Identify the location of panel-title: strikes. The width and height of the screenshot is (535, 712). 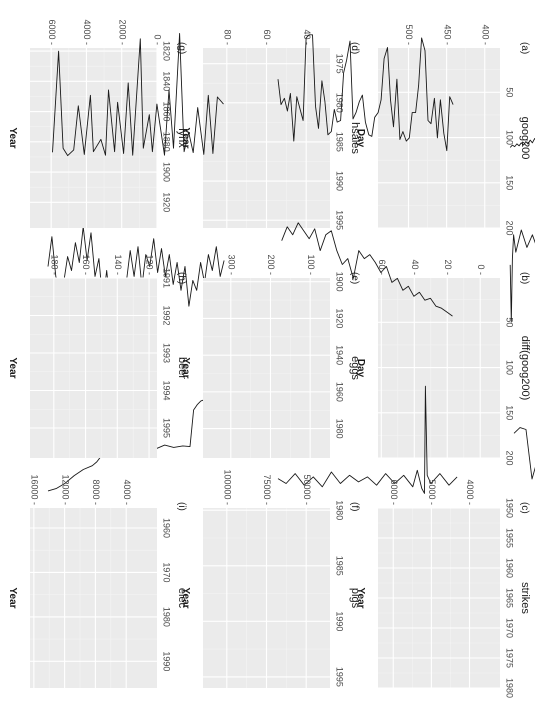
(525, 598).